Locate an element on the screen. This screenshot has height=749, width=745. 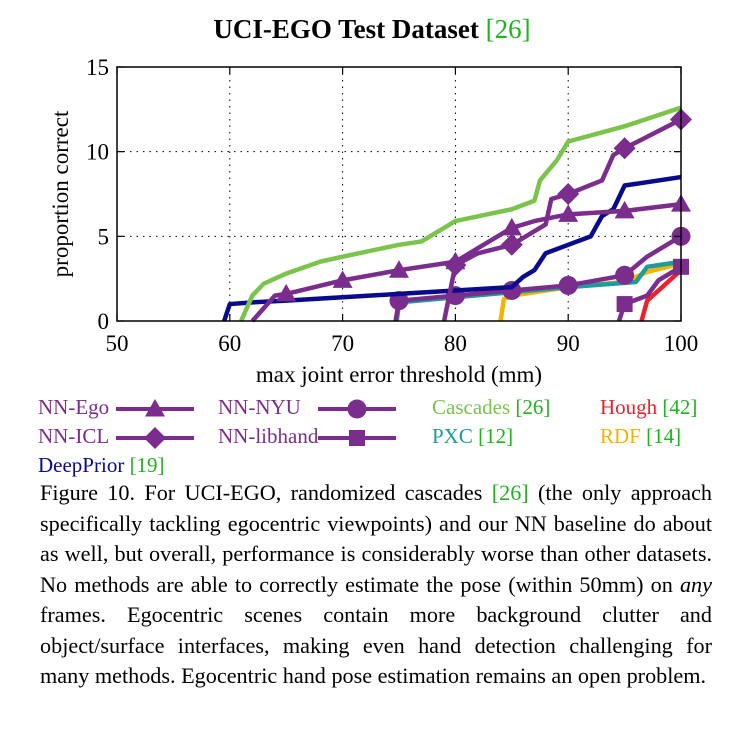
caption-emphasis: any is located at coordinates (695, 584).